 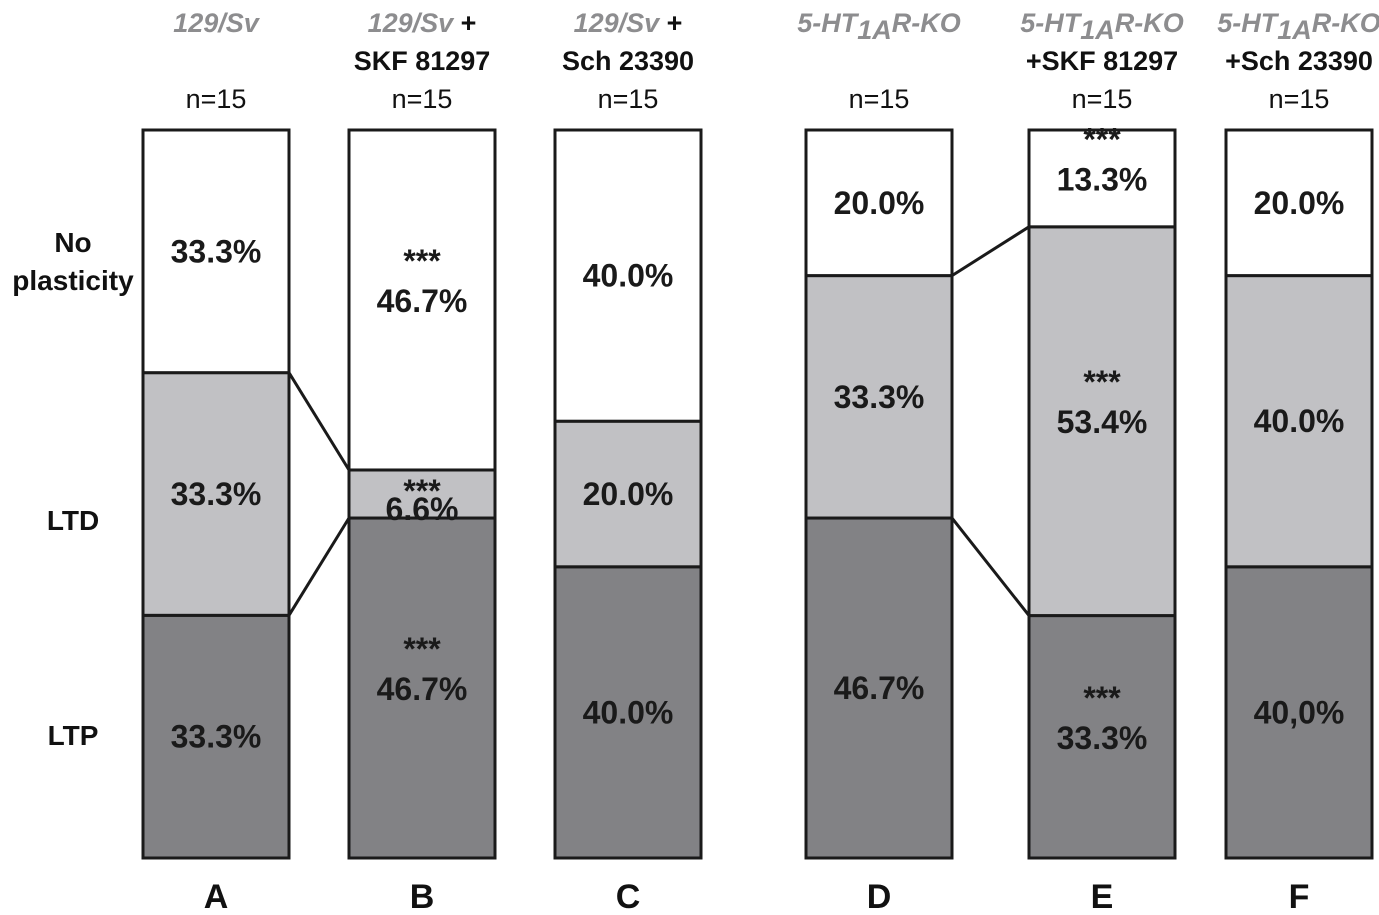 I want to click on row-label-line: LTD, so click(x=73, y=520).